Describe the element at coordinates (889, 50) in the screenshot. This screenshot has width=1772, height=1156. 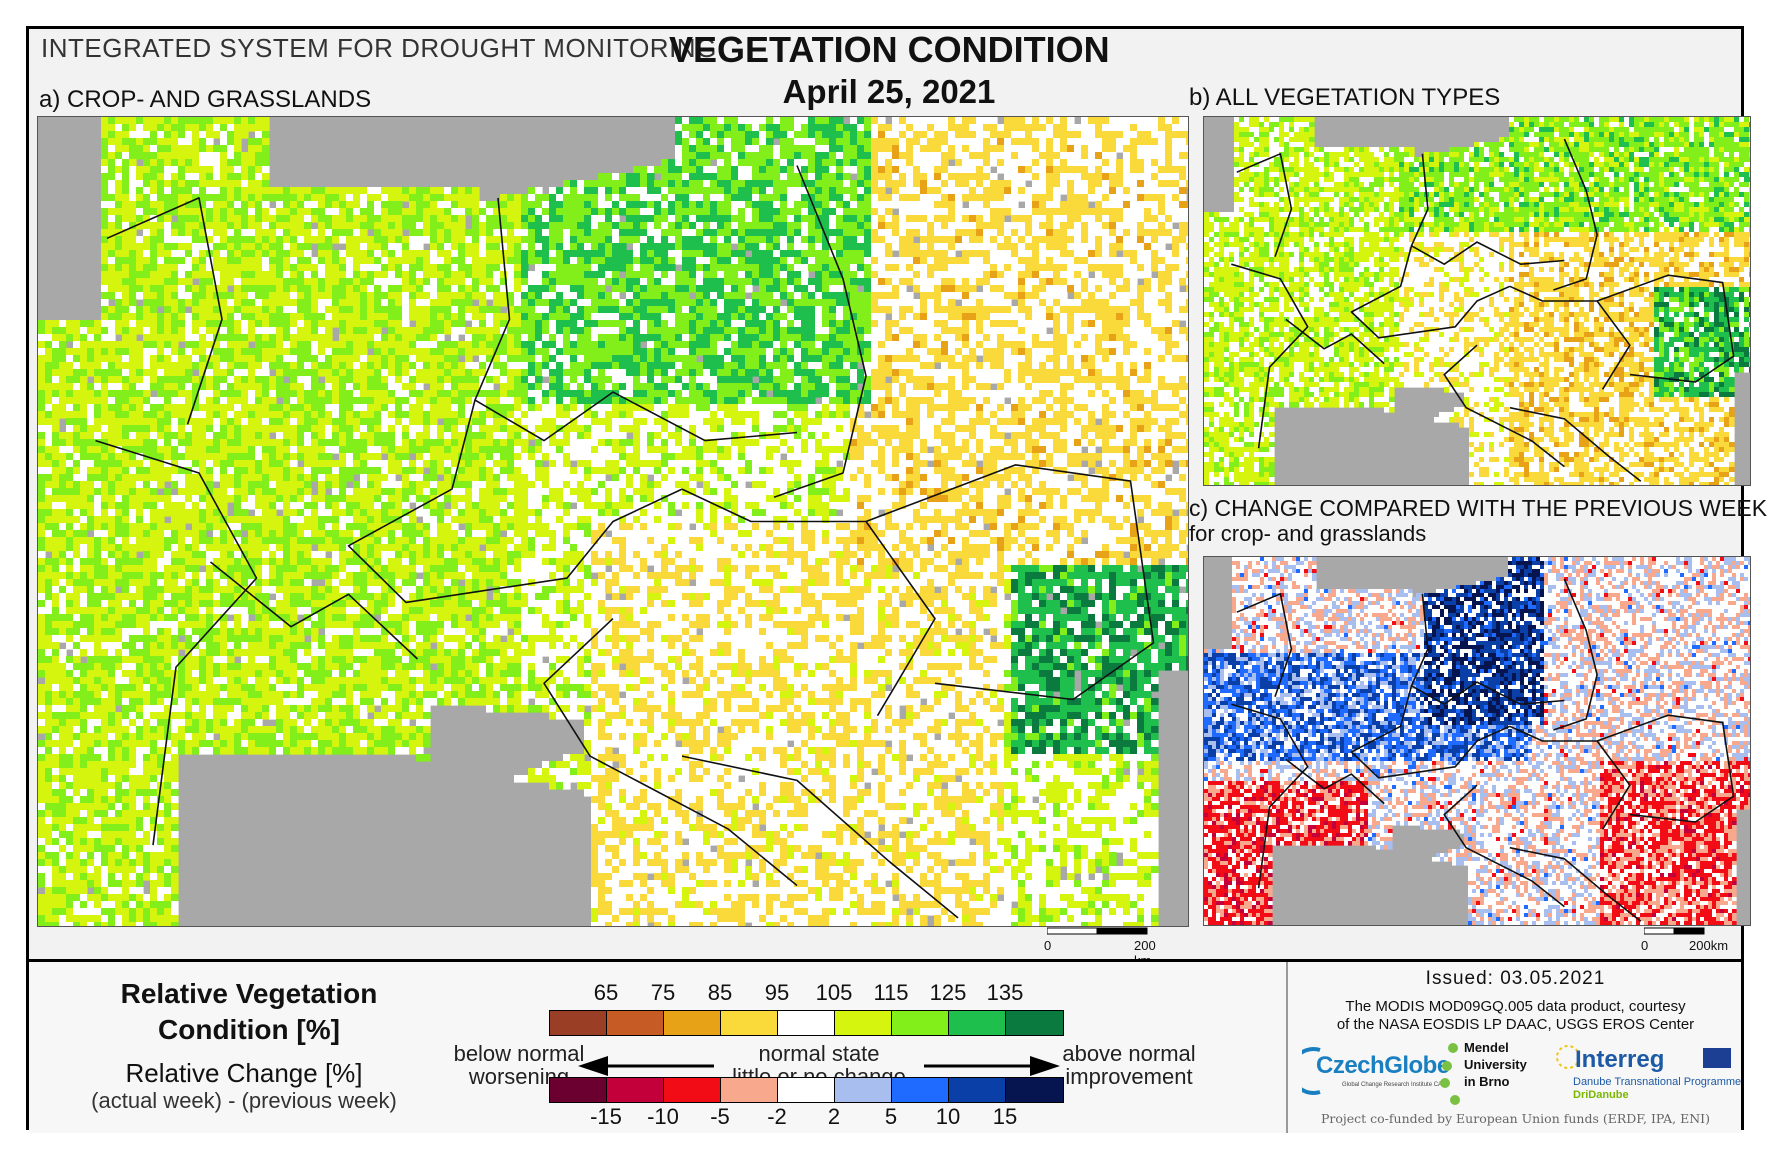
I see `page-title: VEGETATION CONDITION` at that location.